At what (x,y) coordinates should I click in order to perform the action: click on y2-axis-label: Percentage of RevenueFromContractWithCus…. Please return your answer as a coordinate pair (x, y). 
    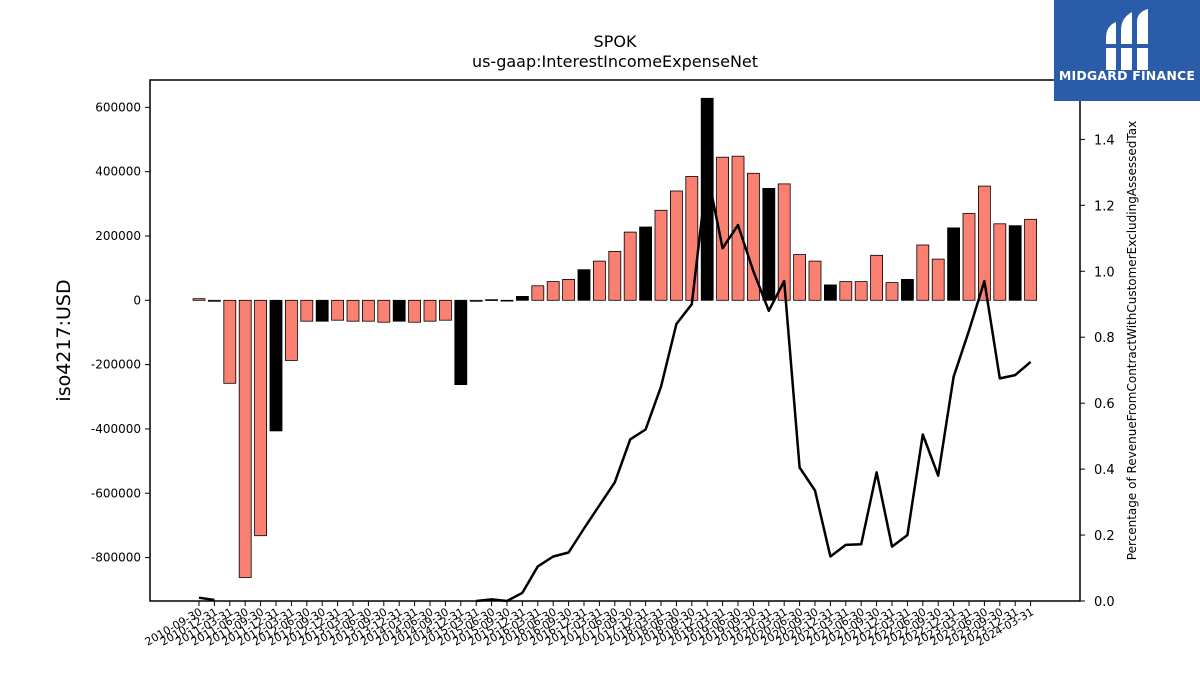
    Looking at the image, I should click on (1132, 340).